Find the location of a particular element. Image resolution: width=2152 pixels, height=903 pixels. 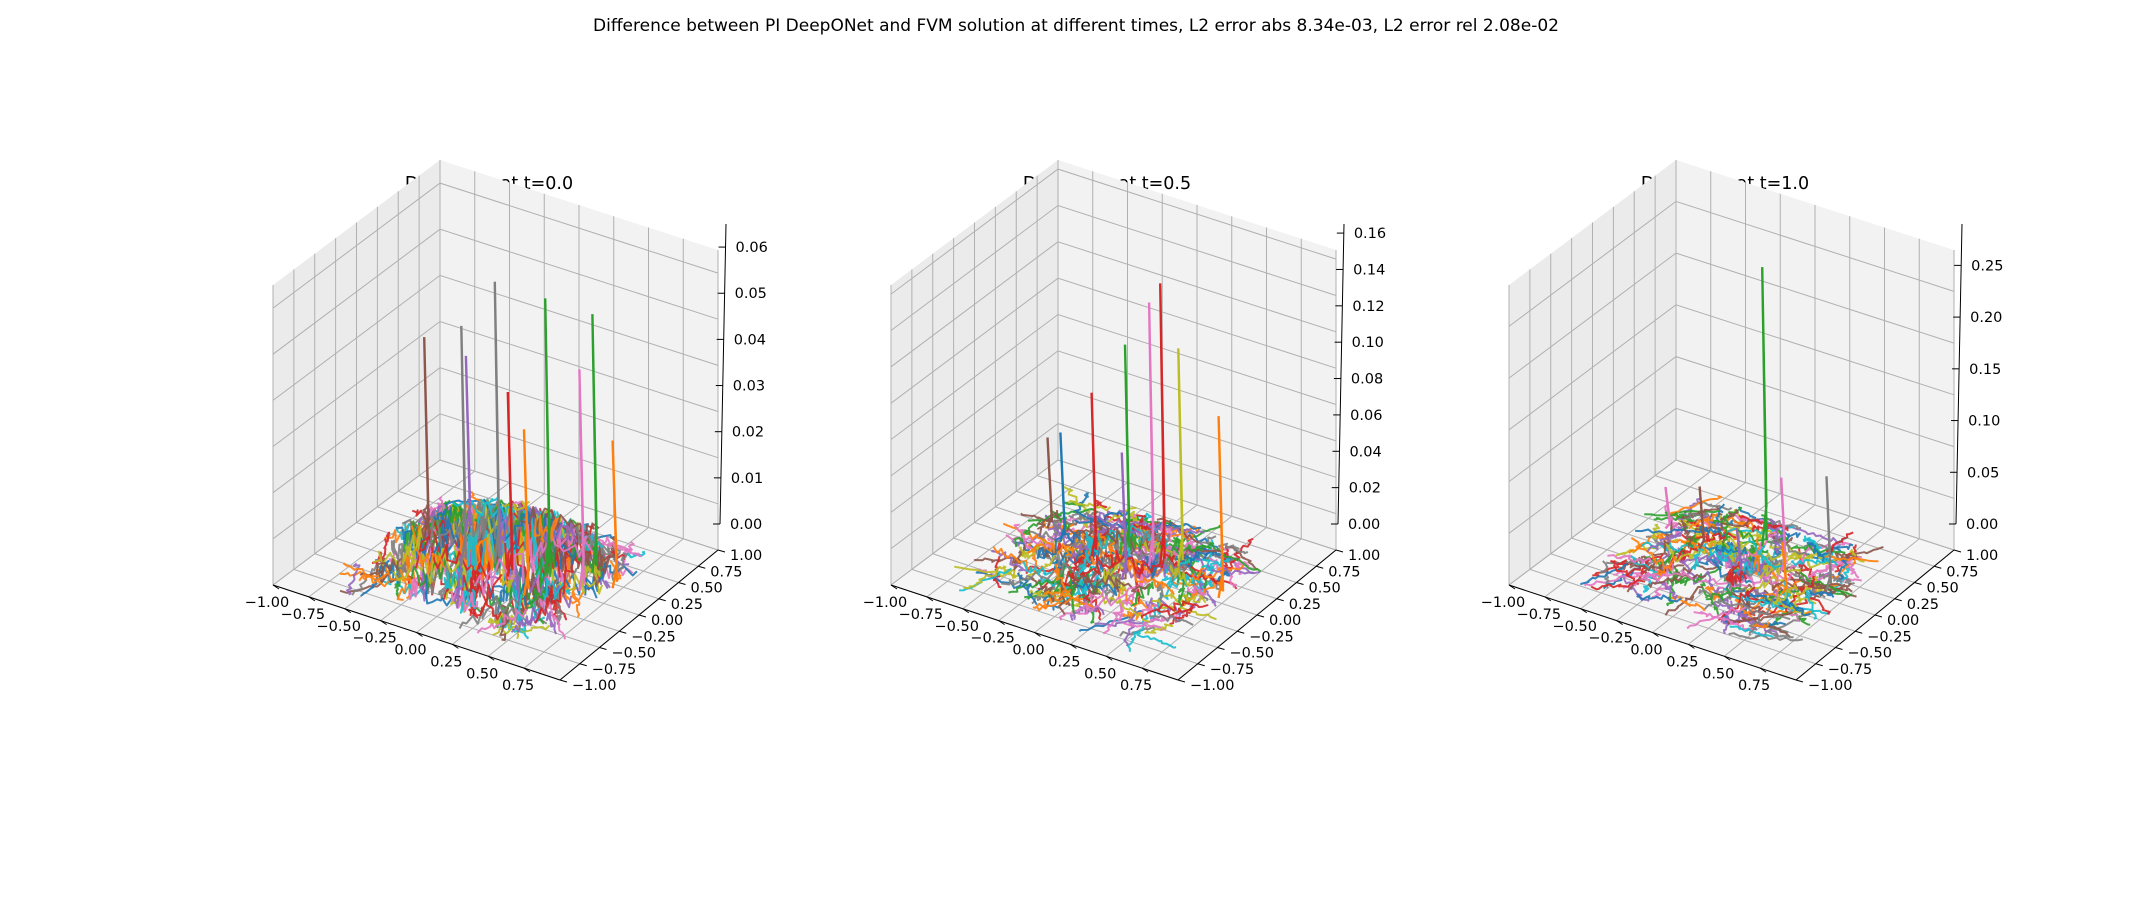

x-axis: −1.00−0.75−0.50−0.250.000.250.500.75 is located at coordinates (1021, 639).